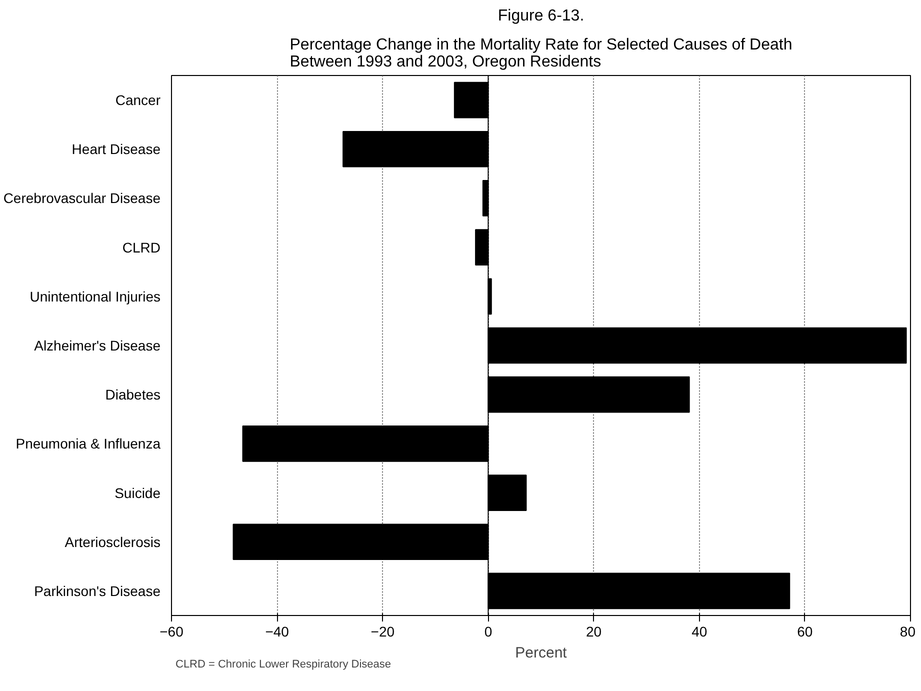 The image size is (921, 691). Describe the element at coordinates (141, 247) in the screenshot. I see `y-tick-label: CLRD` at that location.